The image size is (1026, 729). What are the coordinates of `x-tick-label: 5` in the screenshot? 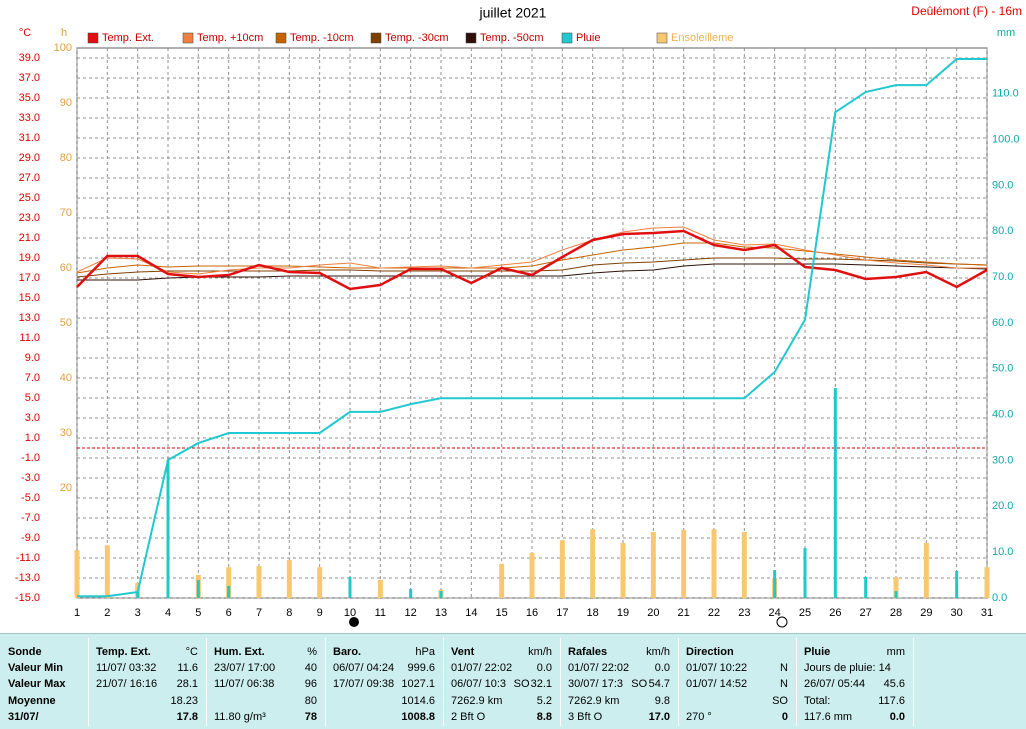 It's located at (198, 613).